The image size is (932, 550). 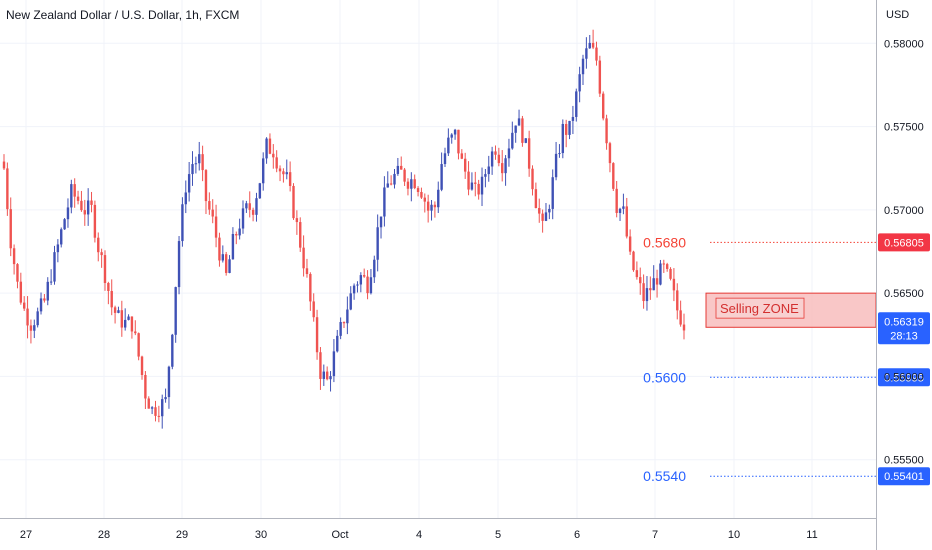 I want to click on time-tick-label: 10, so click(x=734, y=535).